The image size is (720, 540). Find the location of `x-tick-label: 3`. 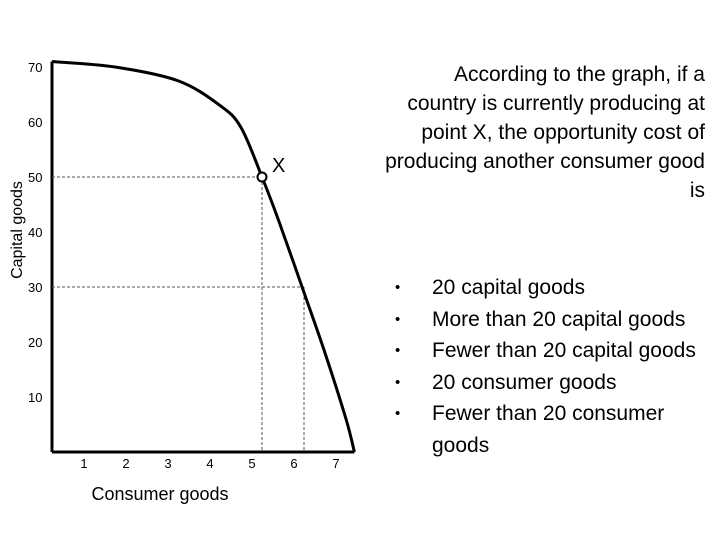

x-tick-label: 3 is located at coordinates (167, 463).